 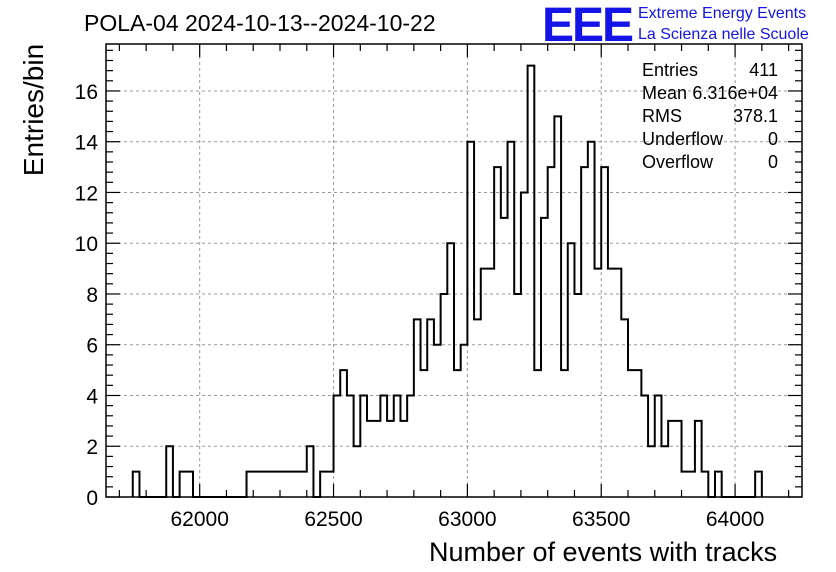 What do you see at coordinates (772, 162) in the screenshot?
I see `stat-value-overflow: 0` at bounding box center [772, 162].